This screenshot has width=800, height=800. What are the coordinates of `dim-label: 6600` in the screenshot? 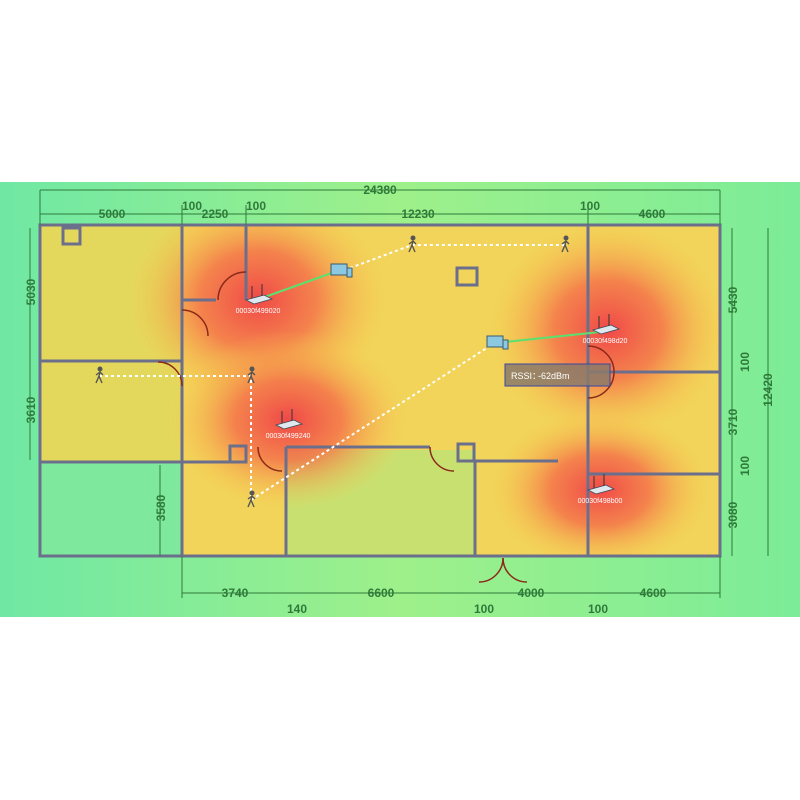 It's located at (381, 593).